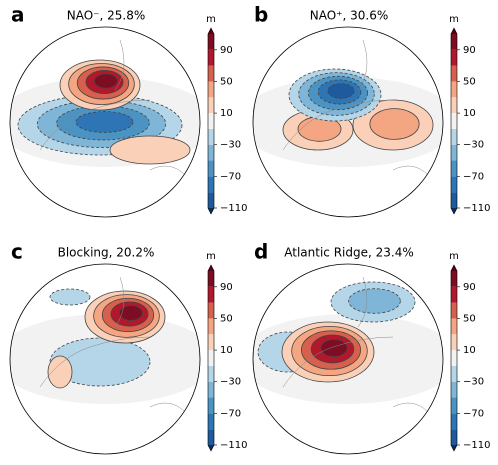 This screenshot has width=498, height=465. I want to click on panel-label: c, so click(17, 252).